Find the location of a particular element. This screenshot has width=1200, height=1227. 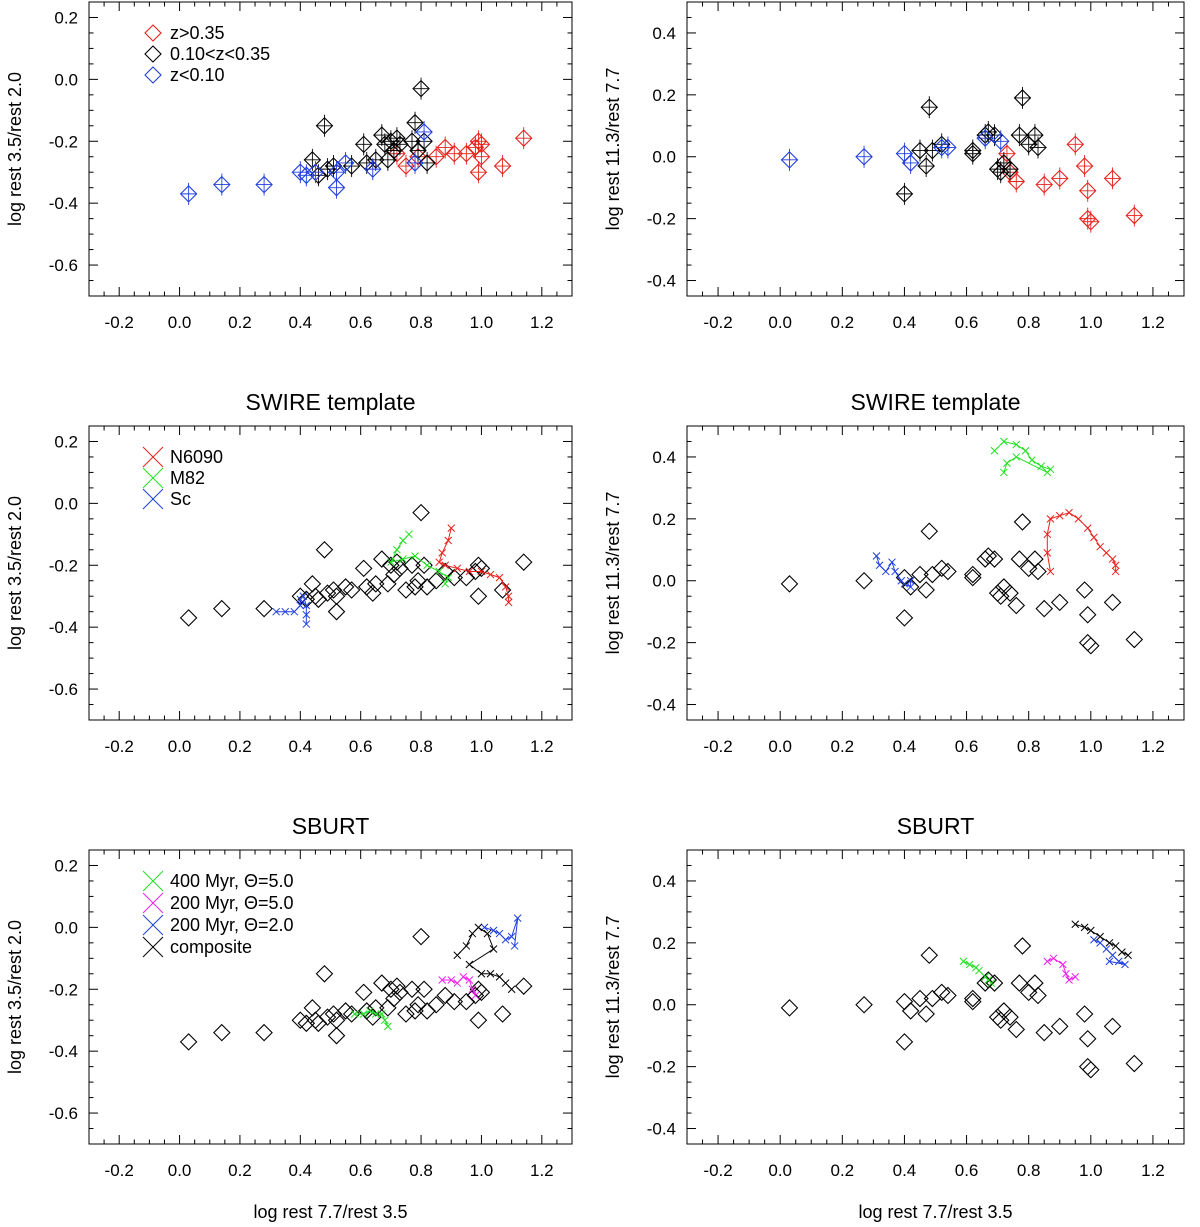

y-tick-label: -0.4 is located at coordinates (661, 705).